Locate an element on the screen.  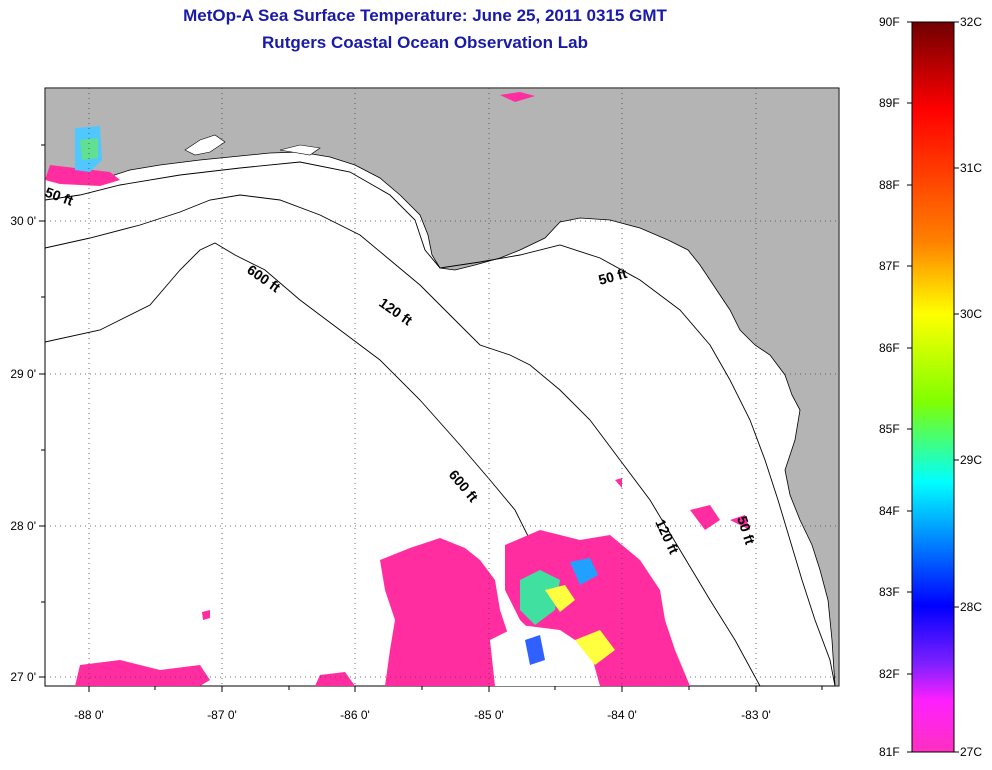
colorbar-c-label: 27C is located at coordinates (971, 752).